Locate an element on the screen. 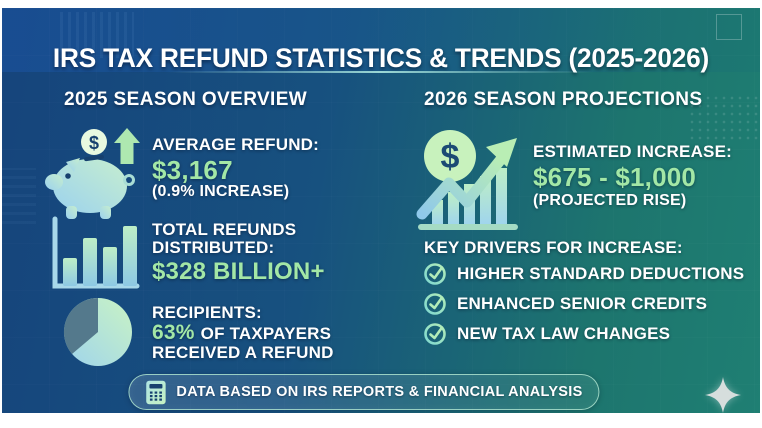 The image size is (762, 428). stat-recipients-label: RECIPIENTS: is located at coordinates (207, 312).